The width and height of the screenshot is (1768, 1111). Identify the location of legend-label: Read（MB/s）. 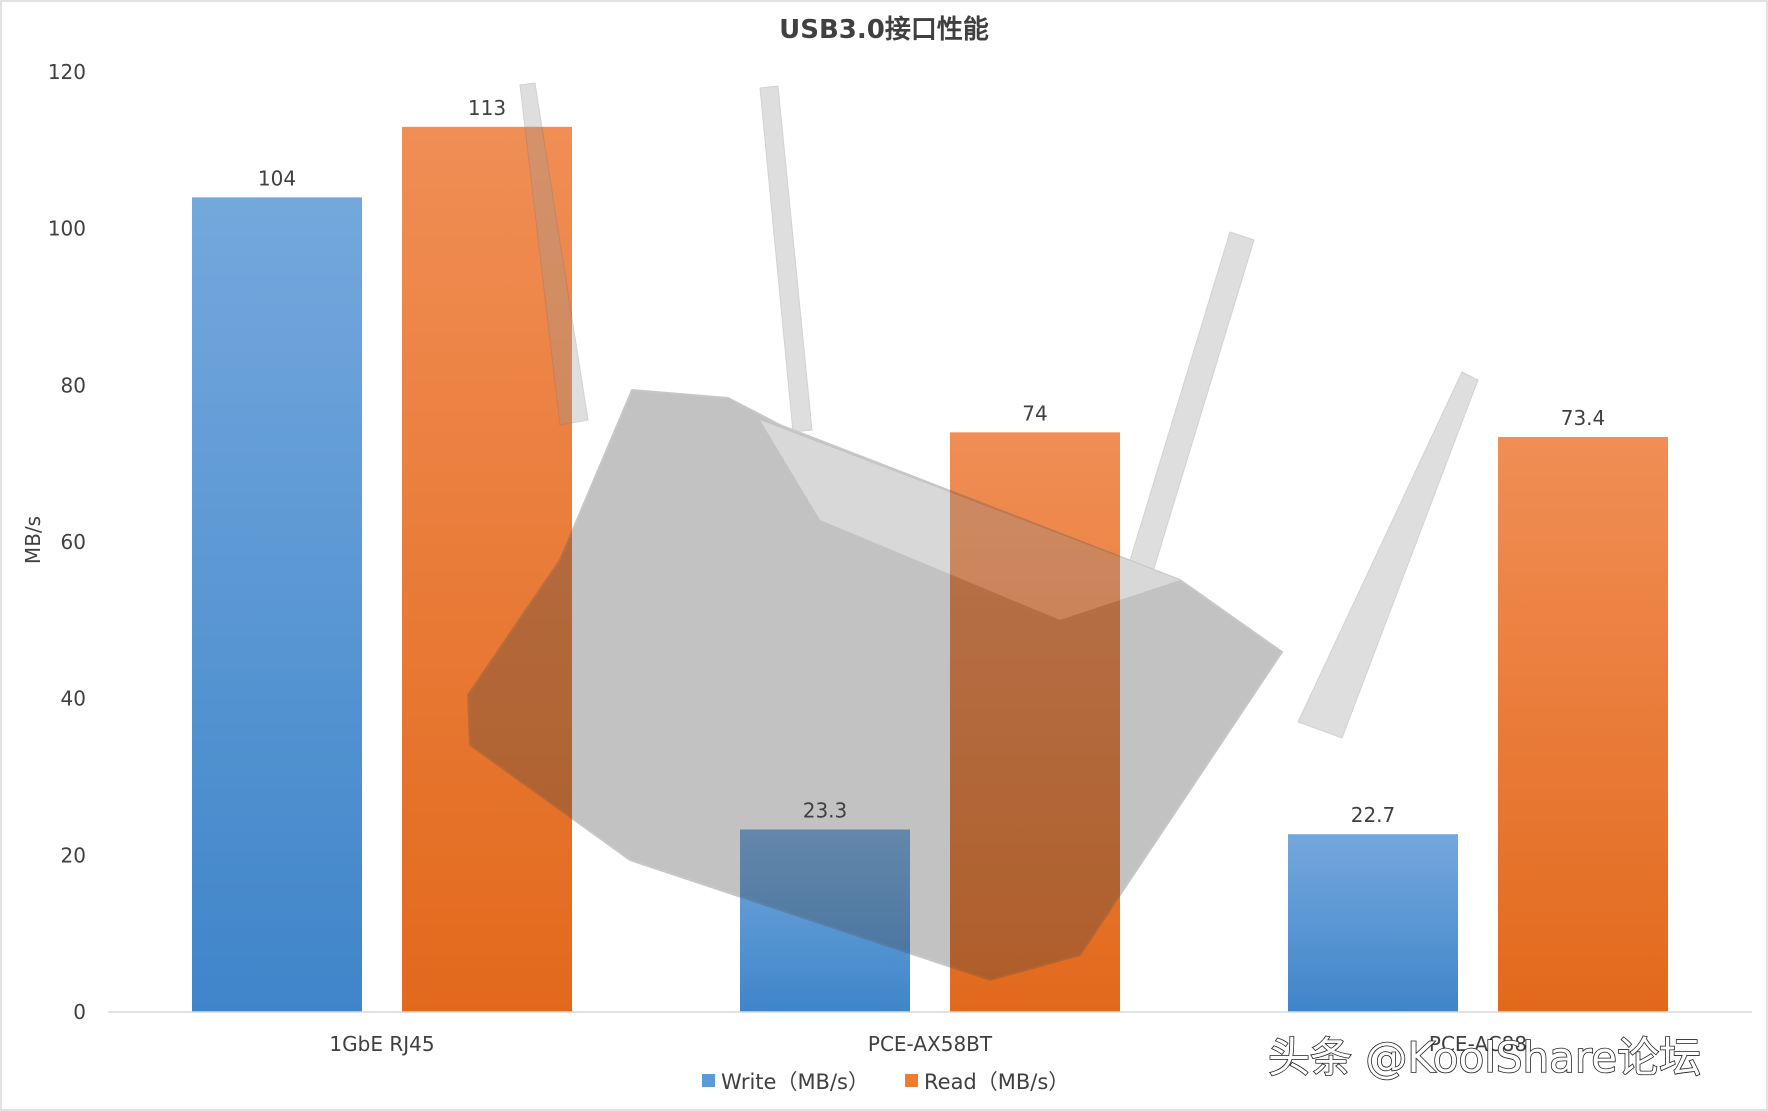
(996, 1082).